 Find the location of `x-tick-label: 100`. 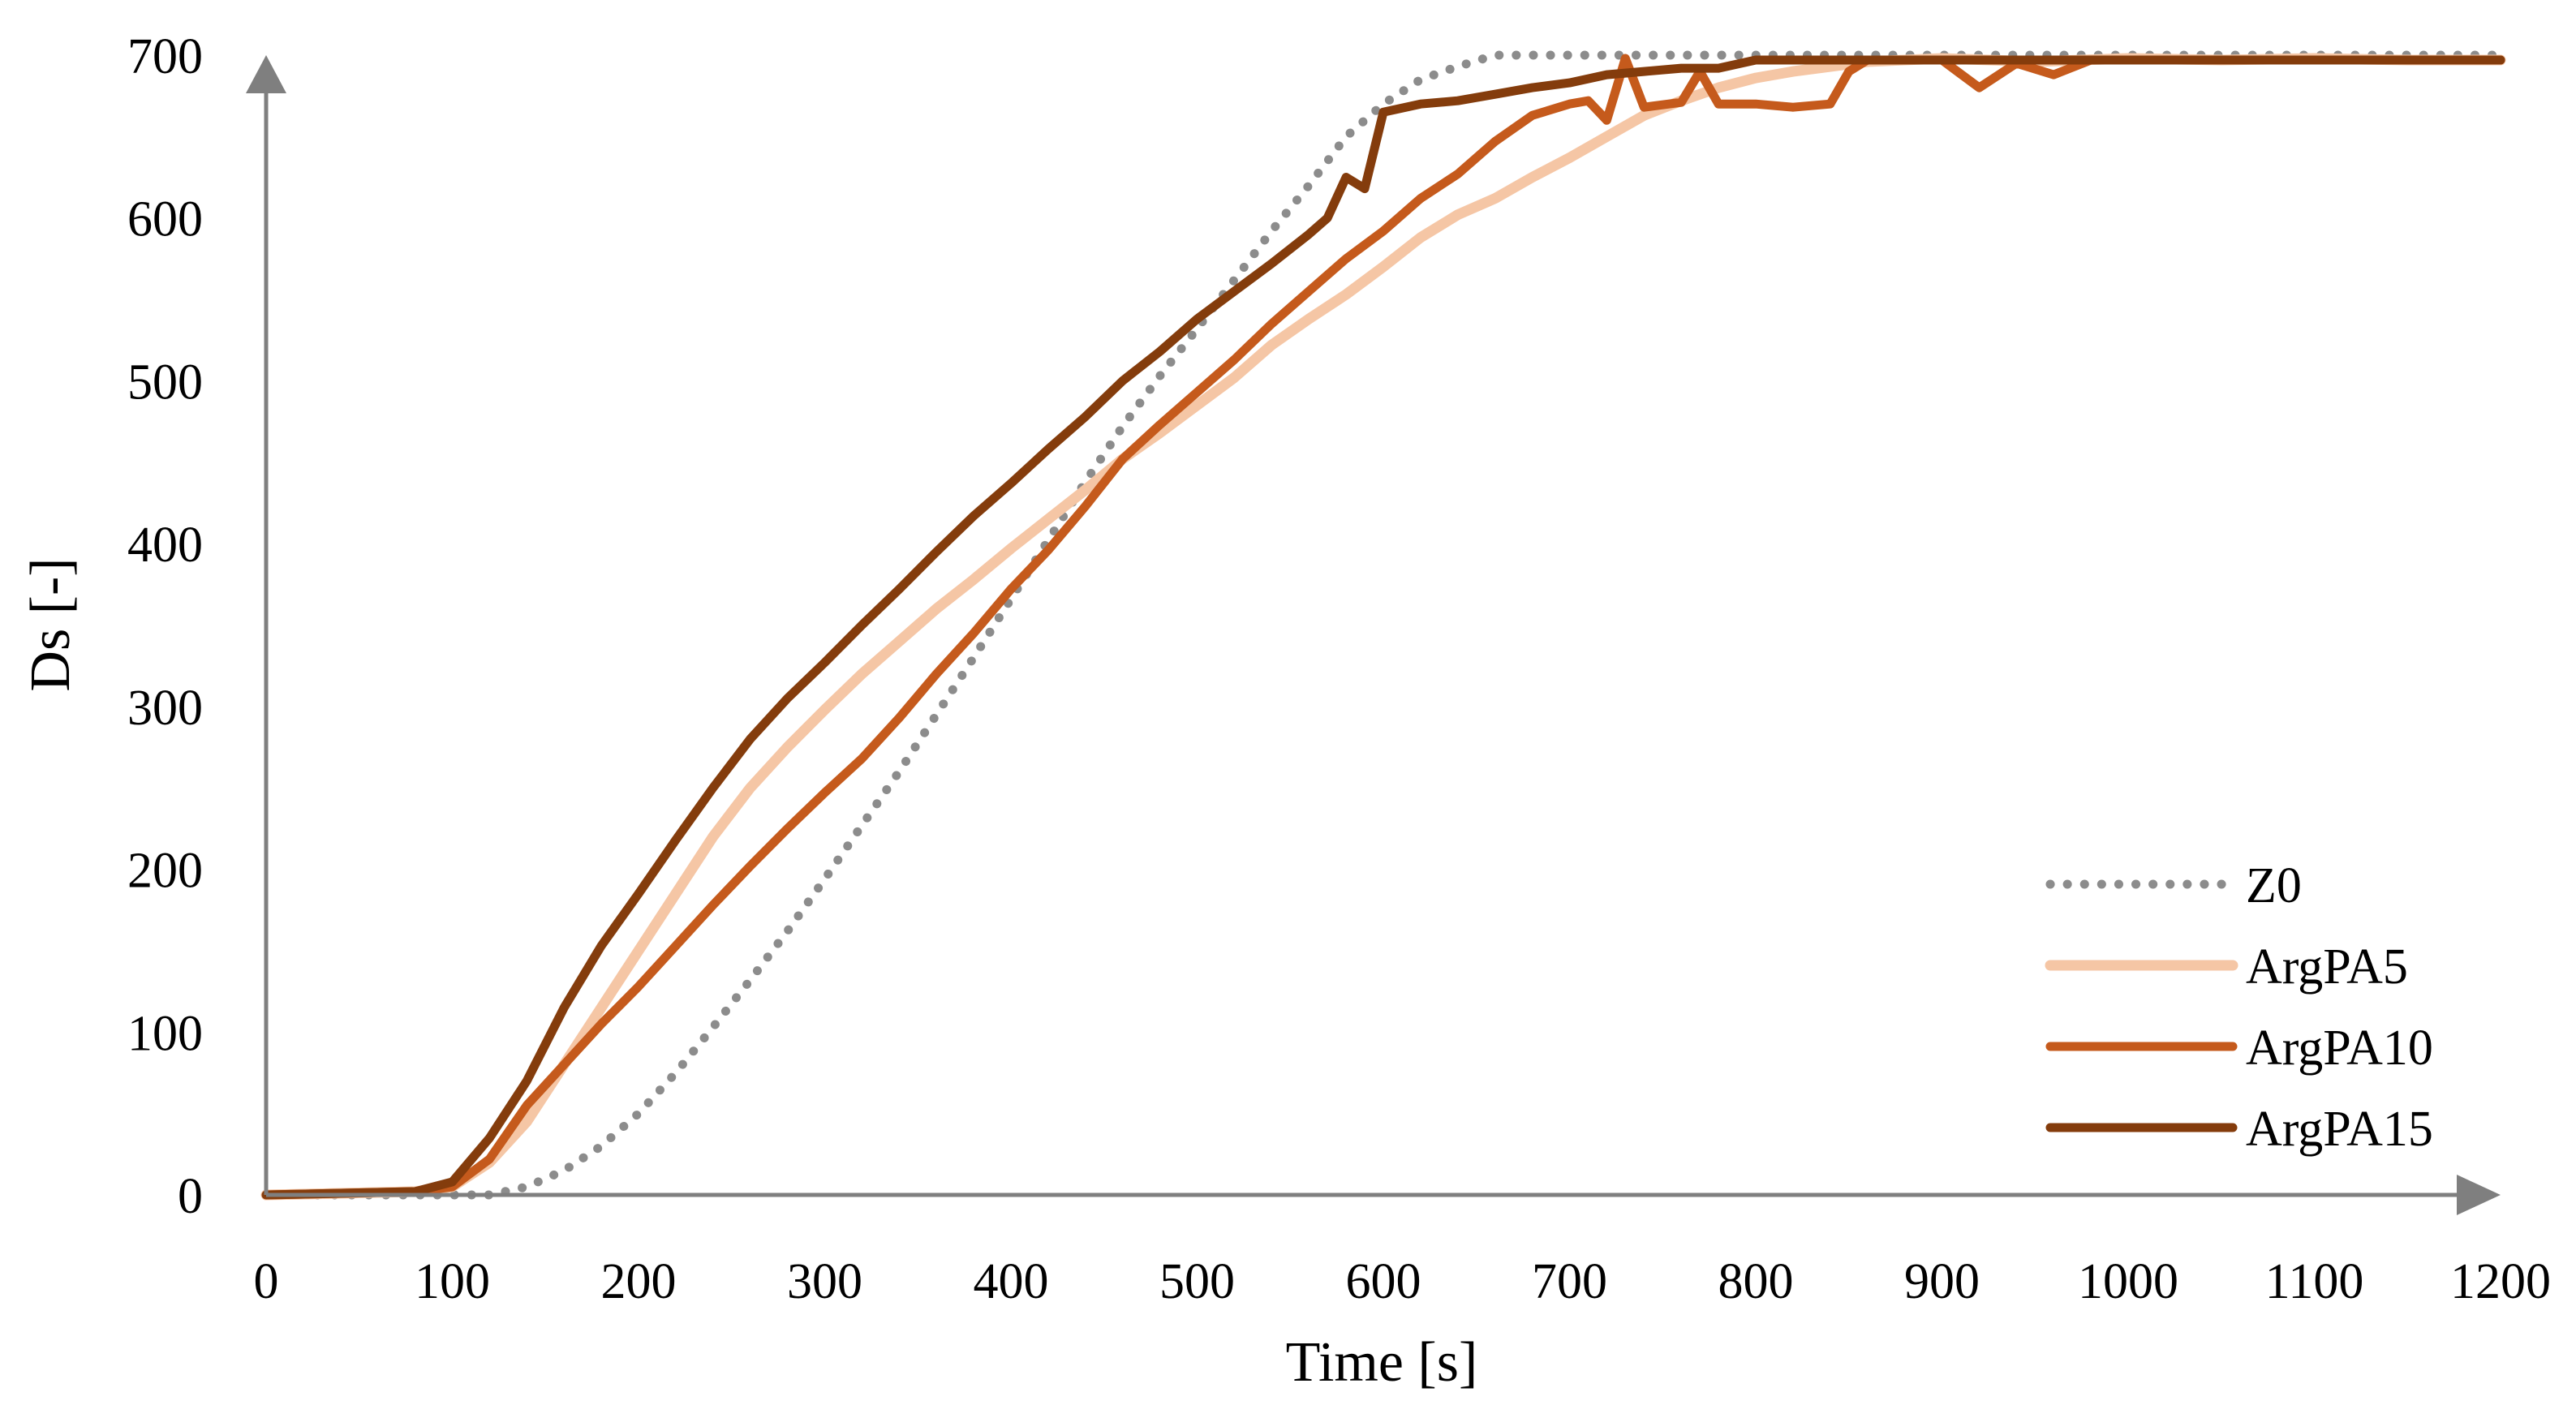

x-tick-label: 100 is located at coordinates (452, 1281).